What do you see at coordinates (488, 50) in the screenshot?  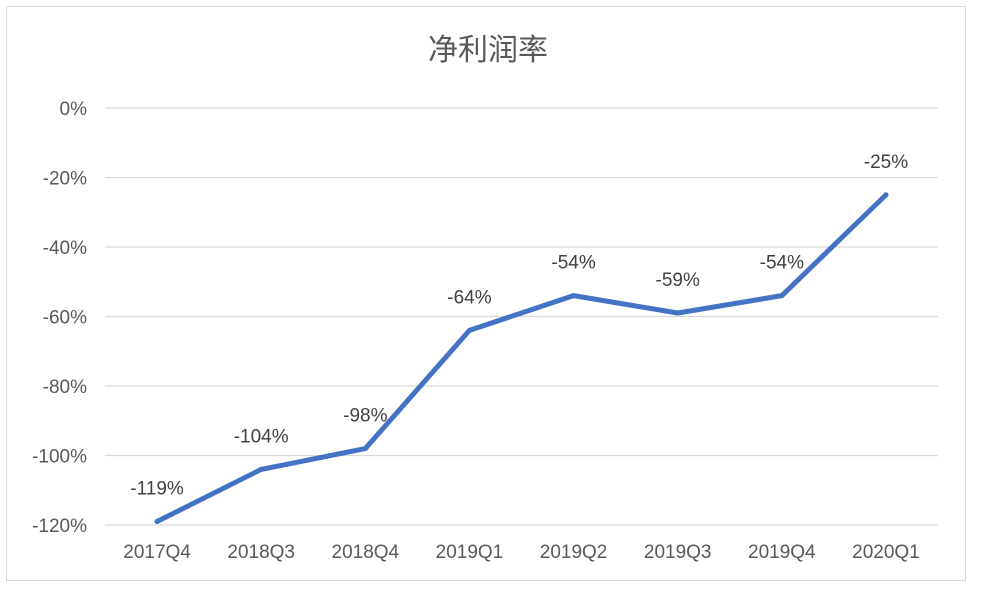 I see `chart-title: 净利润率` at bounding box center [488, 50].